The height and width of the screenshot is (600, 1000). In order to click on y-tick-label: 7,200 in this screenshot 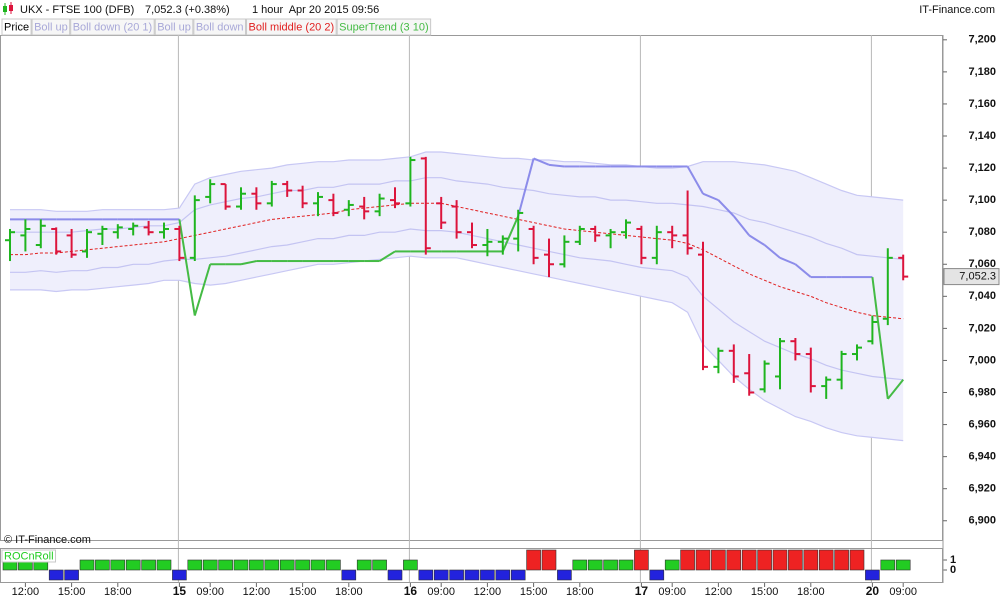, I will do `click(982, 40)`.